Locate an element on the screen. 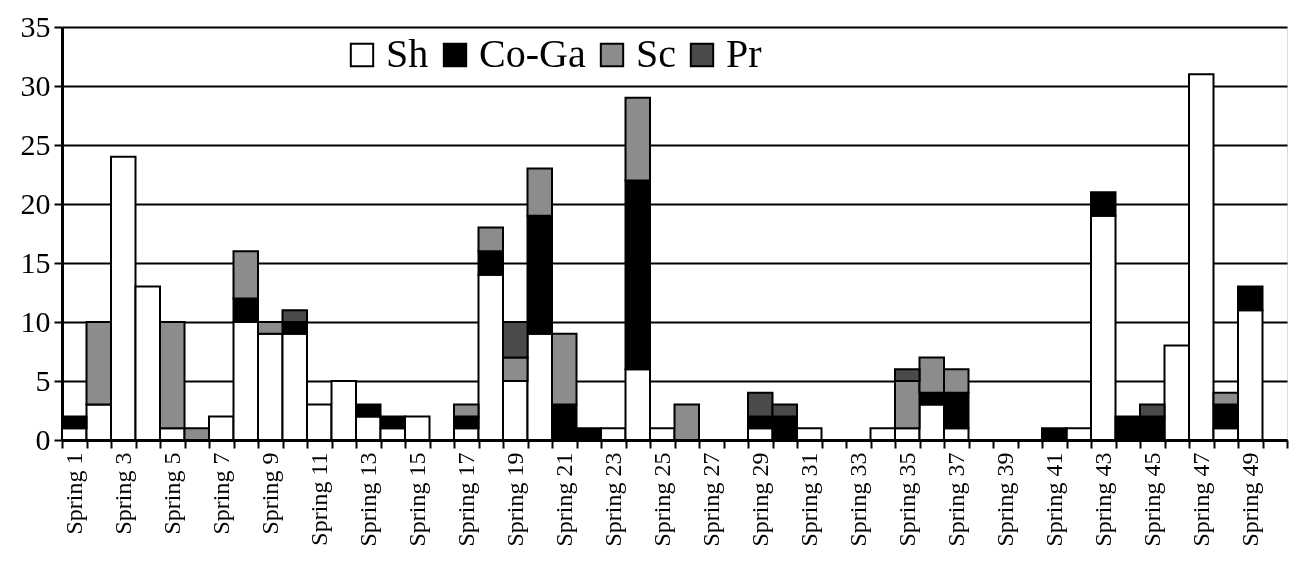 The image size is (1303, 579). x-tick-label: Spring 21 is located at coordinates (563, 499).